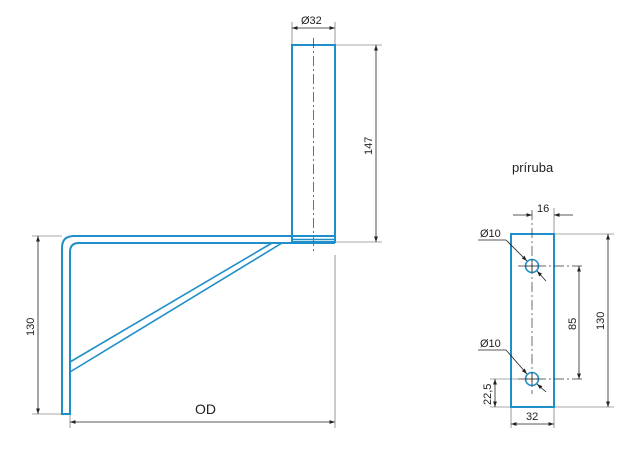  Describe the element at coordinates (543, 209) in the screenshot. I see `flange-width-top-label: 16` at that location.